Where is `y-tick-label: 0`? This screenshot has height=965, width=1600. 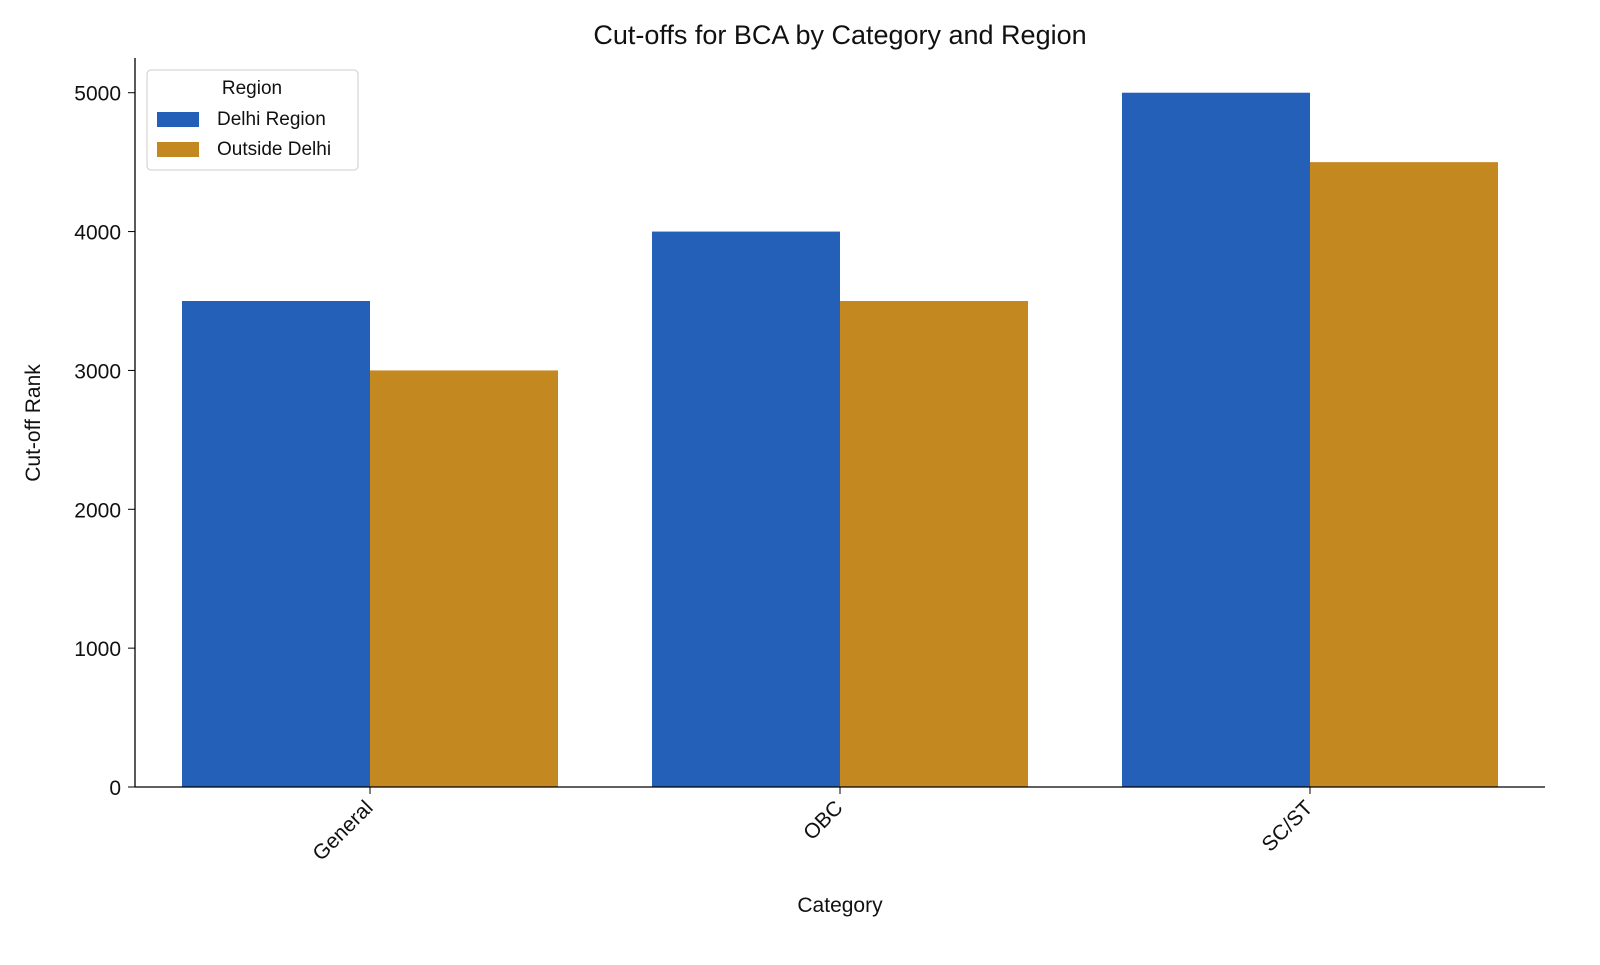
y-tick-label: 0 is located at coordinates (115, 788).